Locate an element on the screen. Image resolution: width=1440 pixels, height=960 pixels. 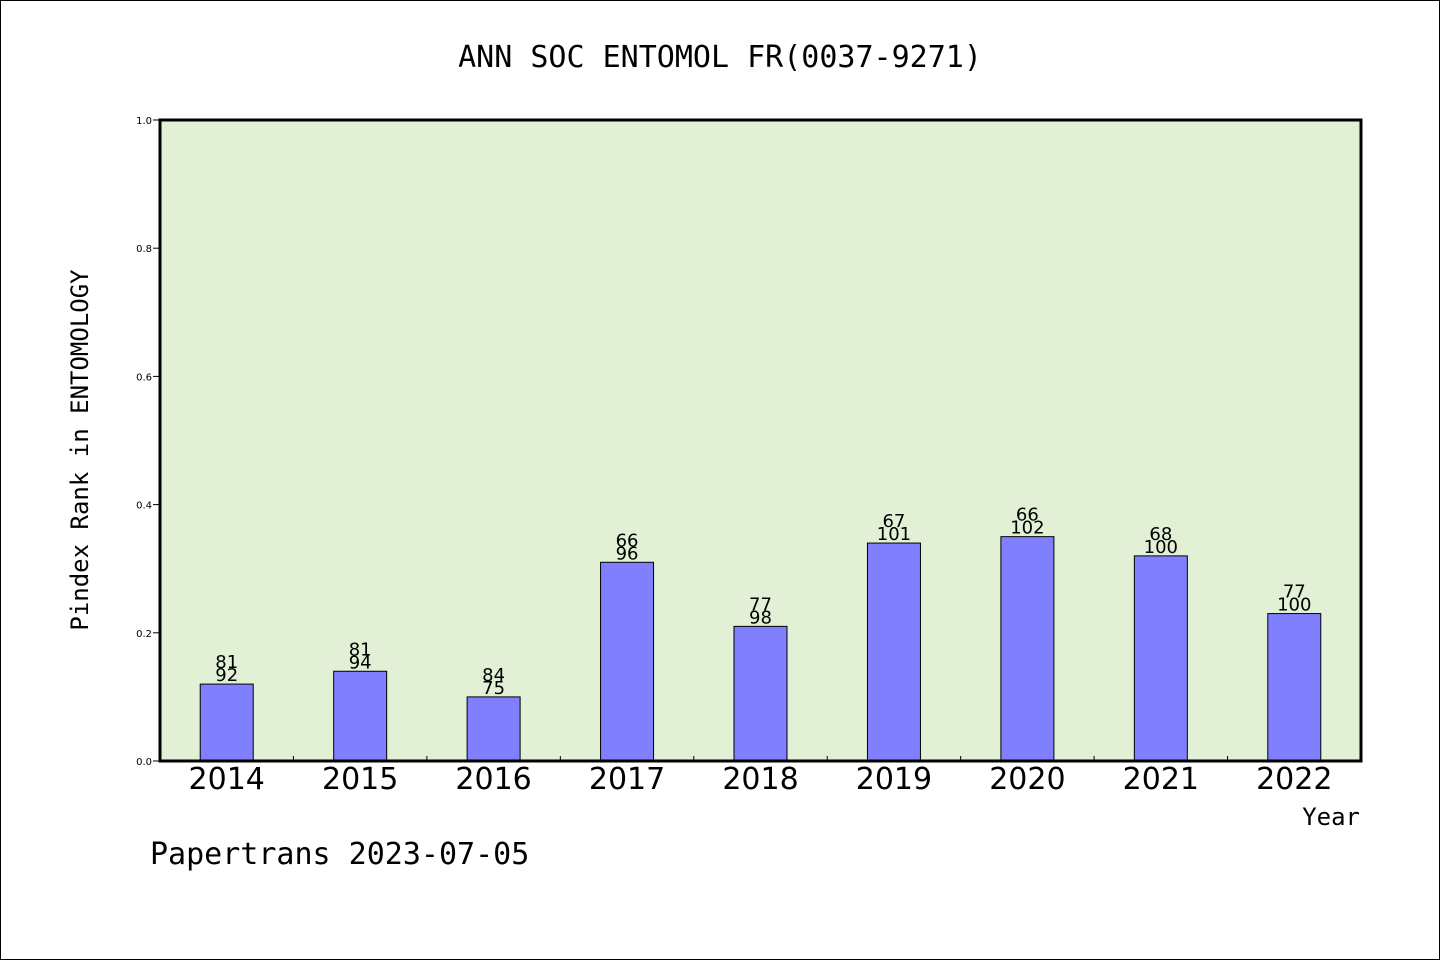
bar-2017 is located at coordinates (627, 661).